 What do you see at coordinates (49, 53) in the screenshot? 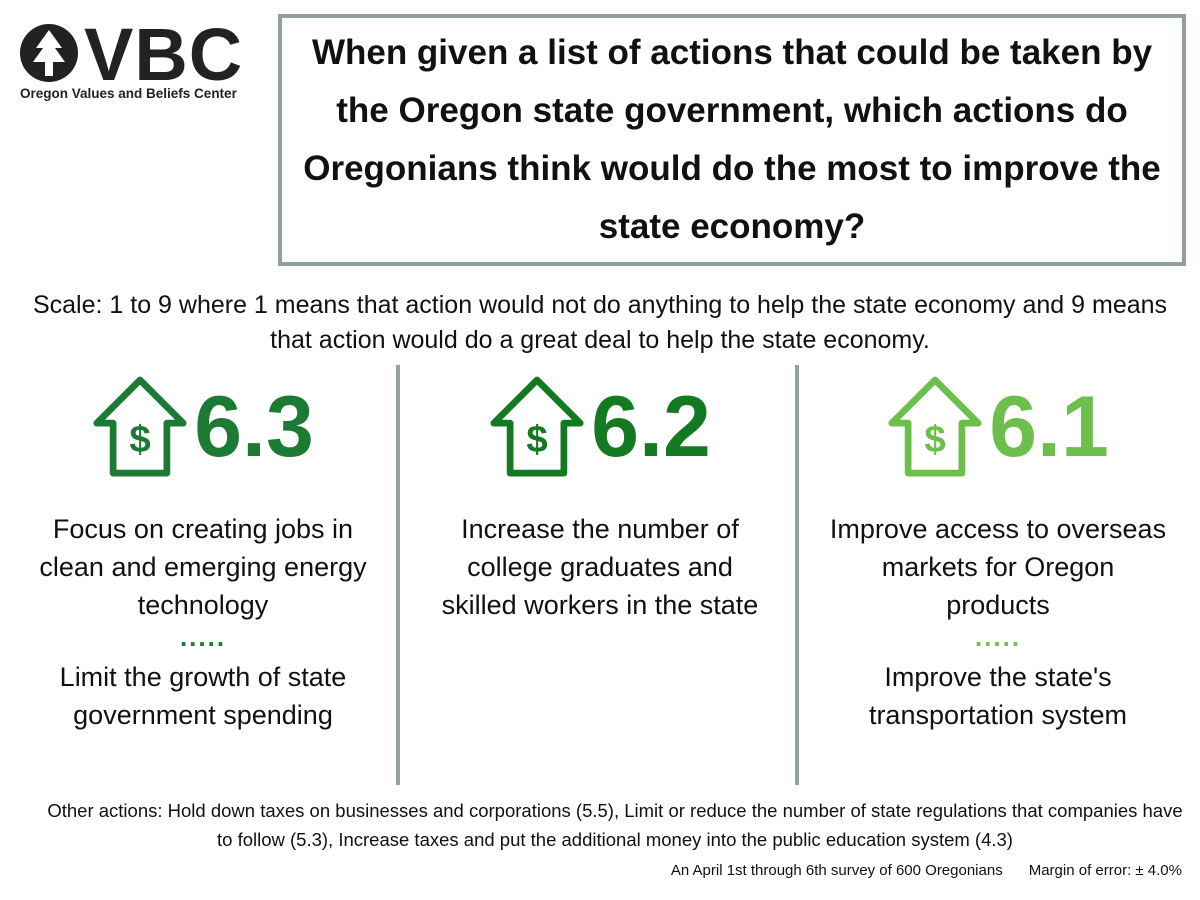
I see `logo-emblem` at bounding box center [49, 53].